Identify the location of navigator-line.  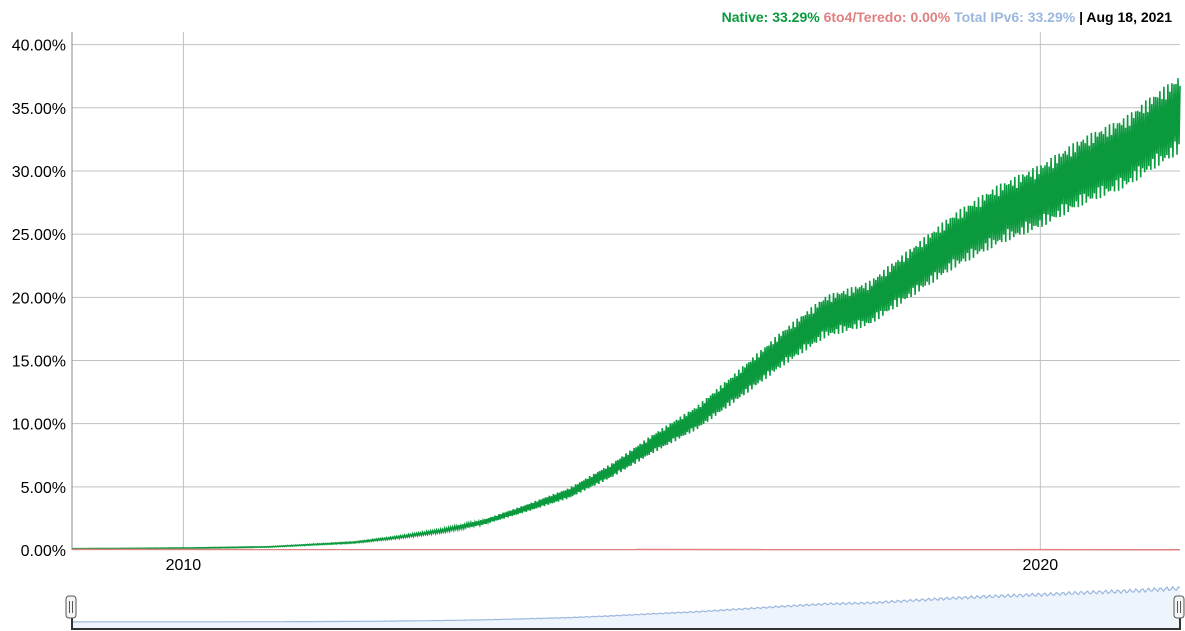
(626, 604).